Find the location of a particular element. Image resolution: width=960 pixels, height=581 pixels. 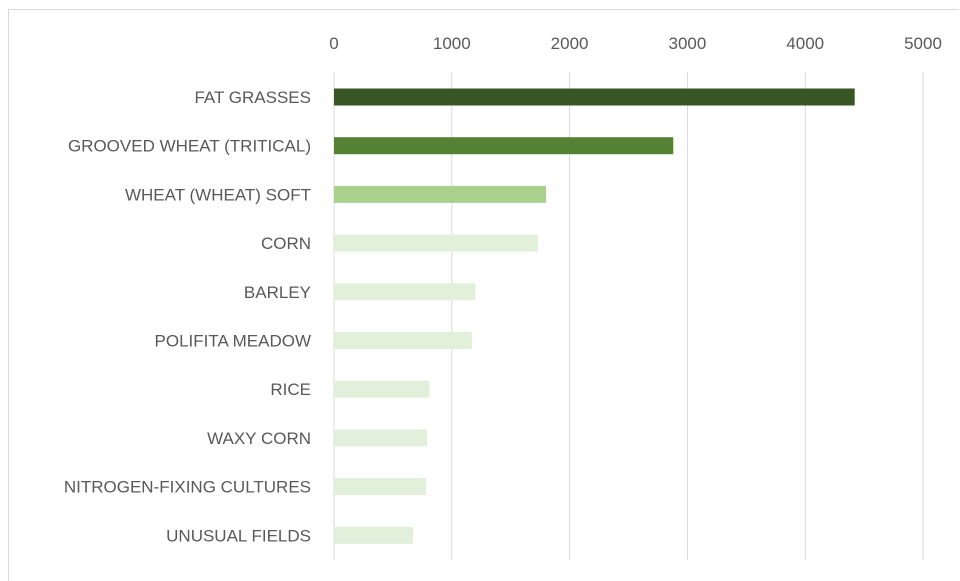

x-tick-label: 3000 is located at coordinates (687, 43).